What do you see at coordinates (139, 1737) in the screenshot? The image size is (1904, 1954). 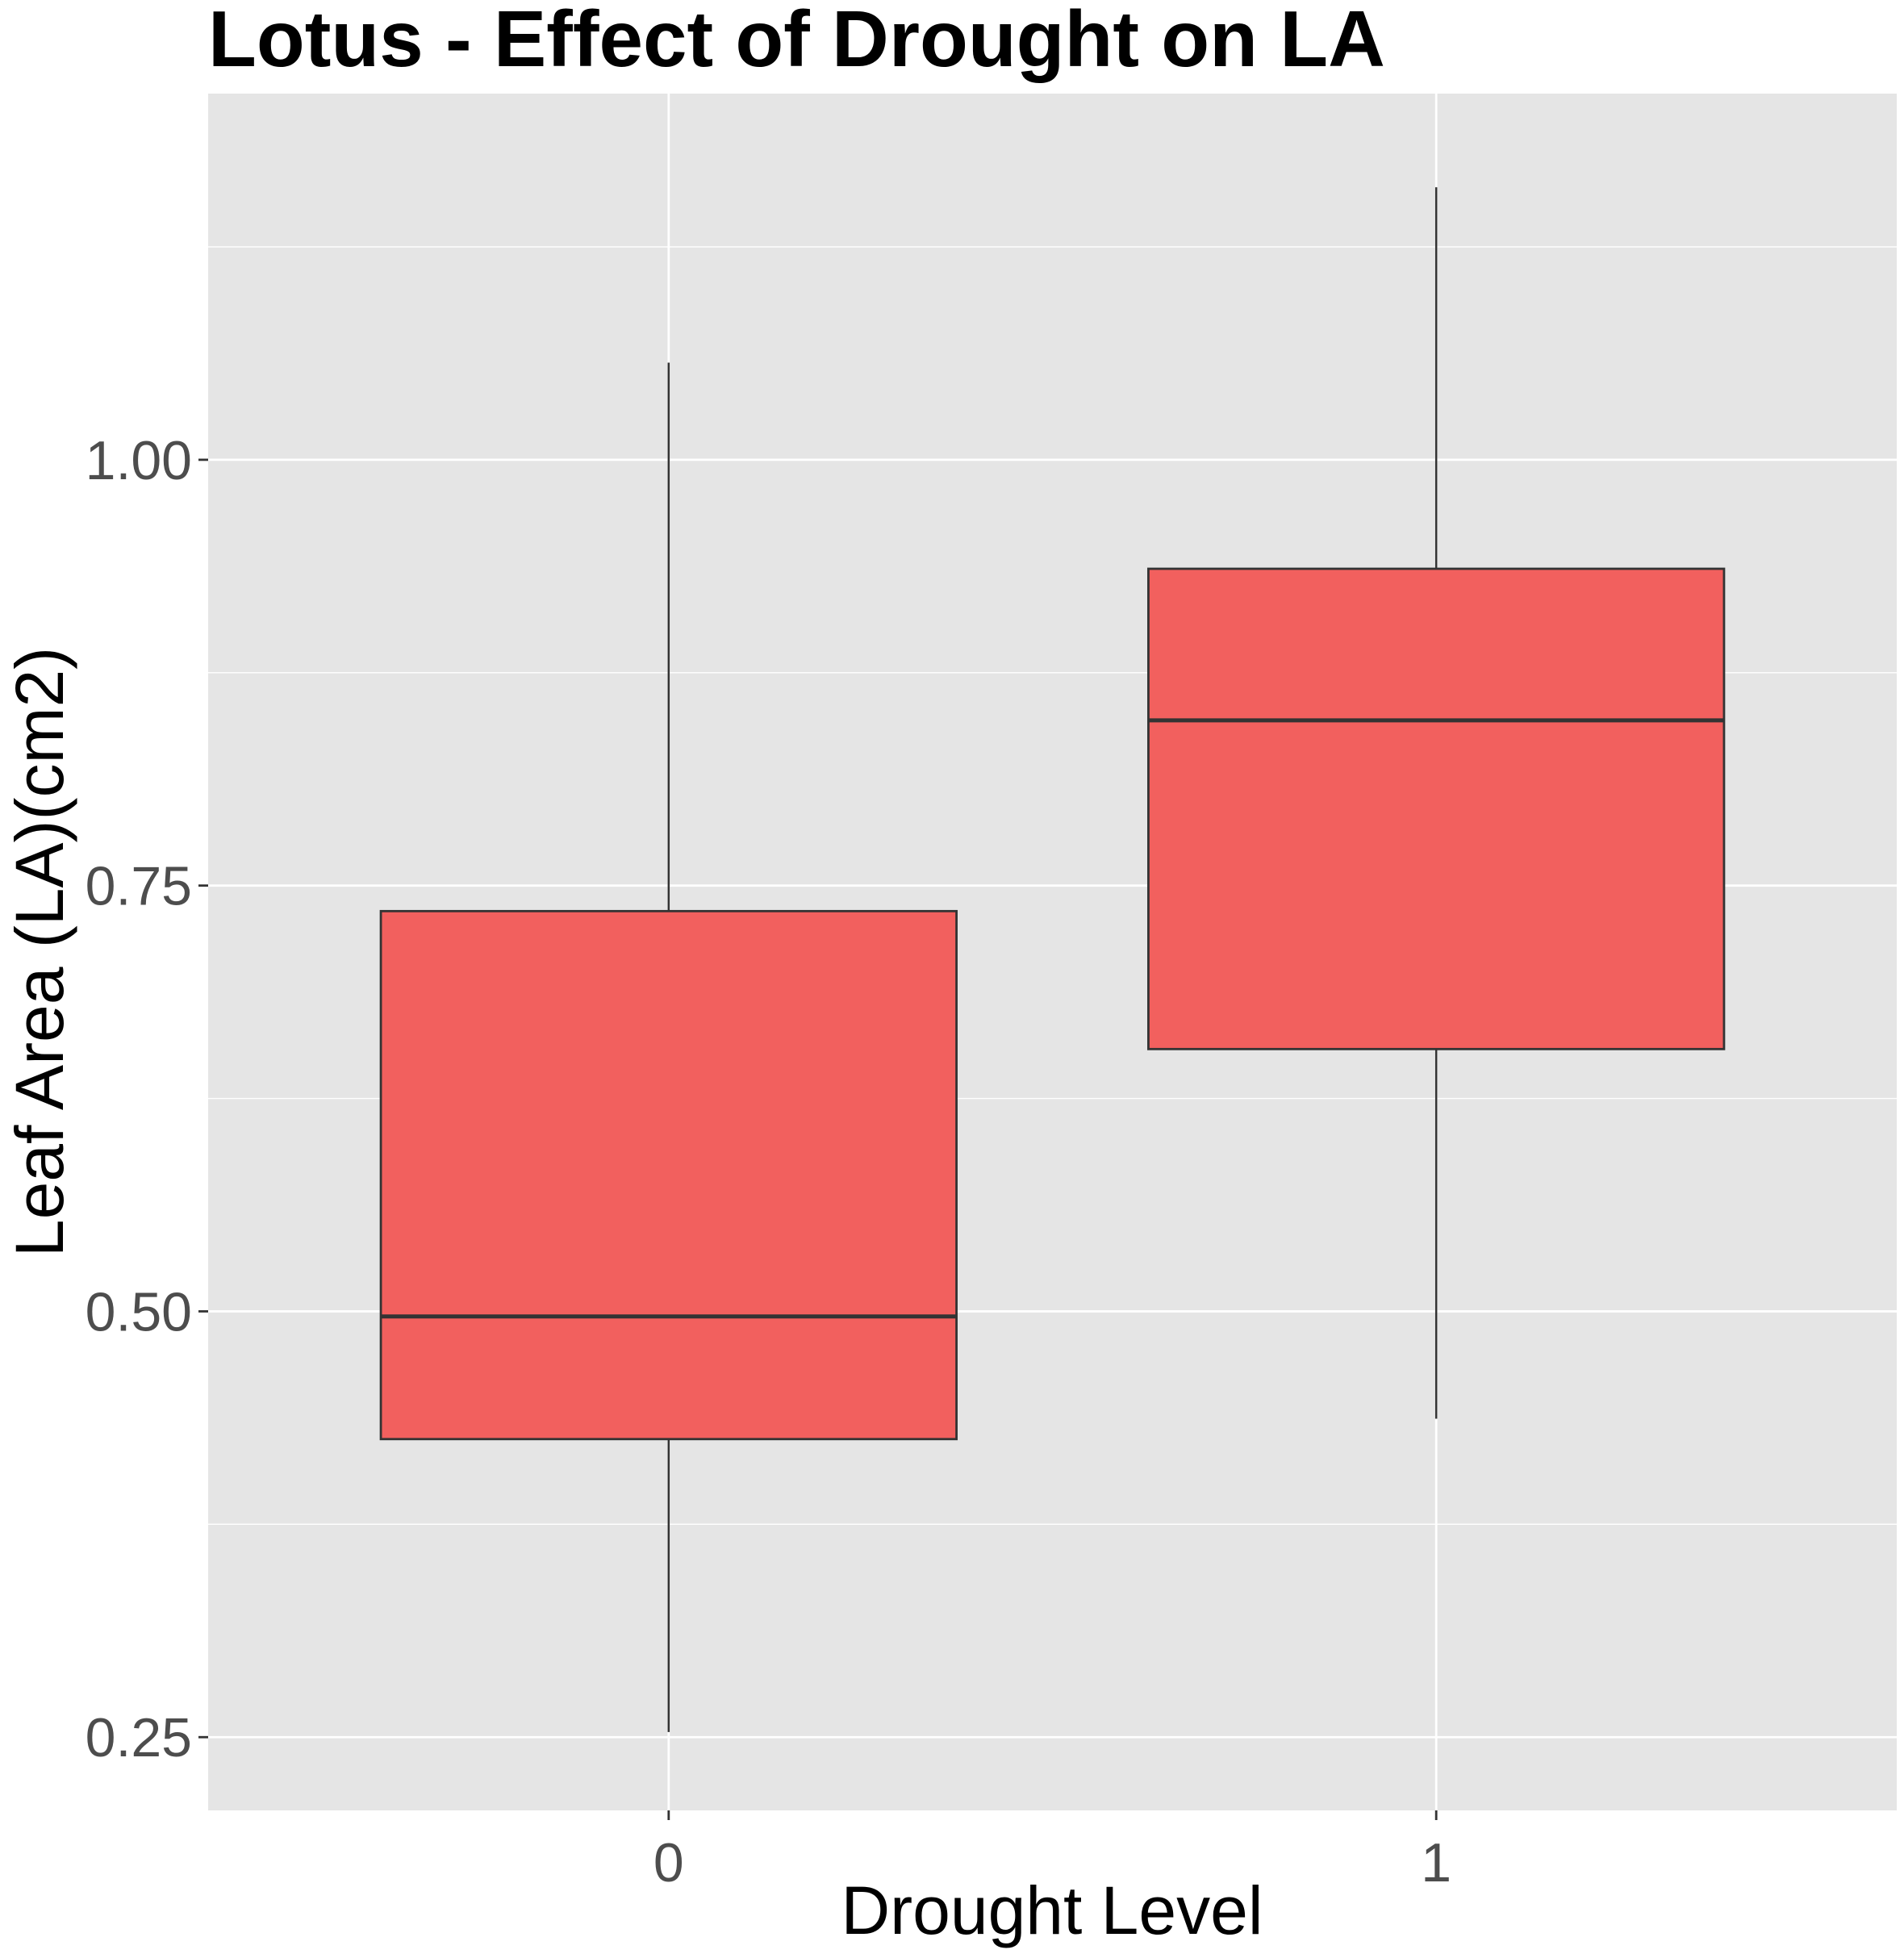 I see `y-tick-label: 0.25` at bounding box center [139, 1737].